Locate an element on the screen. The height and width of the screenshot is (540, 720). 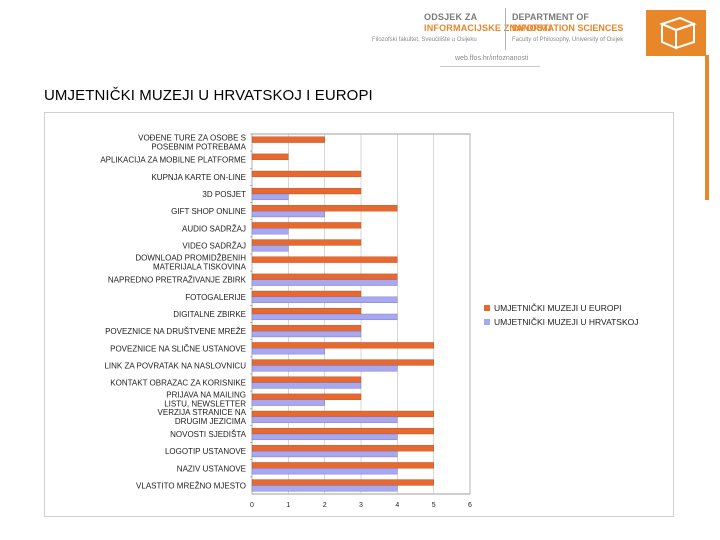
url-underline is located at coordinates (490, 66).